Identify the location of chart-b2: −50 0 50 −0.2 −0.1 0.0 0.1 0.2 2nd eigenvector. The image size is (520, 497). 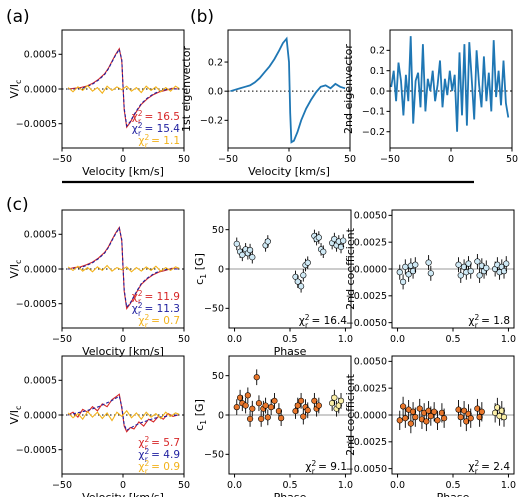
(430, 97).